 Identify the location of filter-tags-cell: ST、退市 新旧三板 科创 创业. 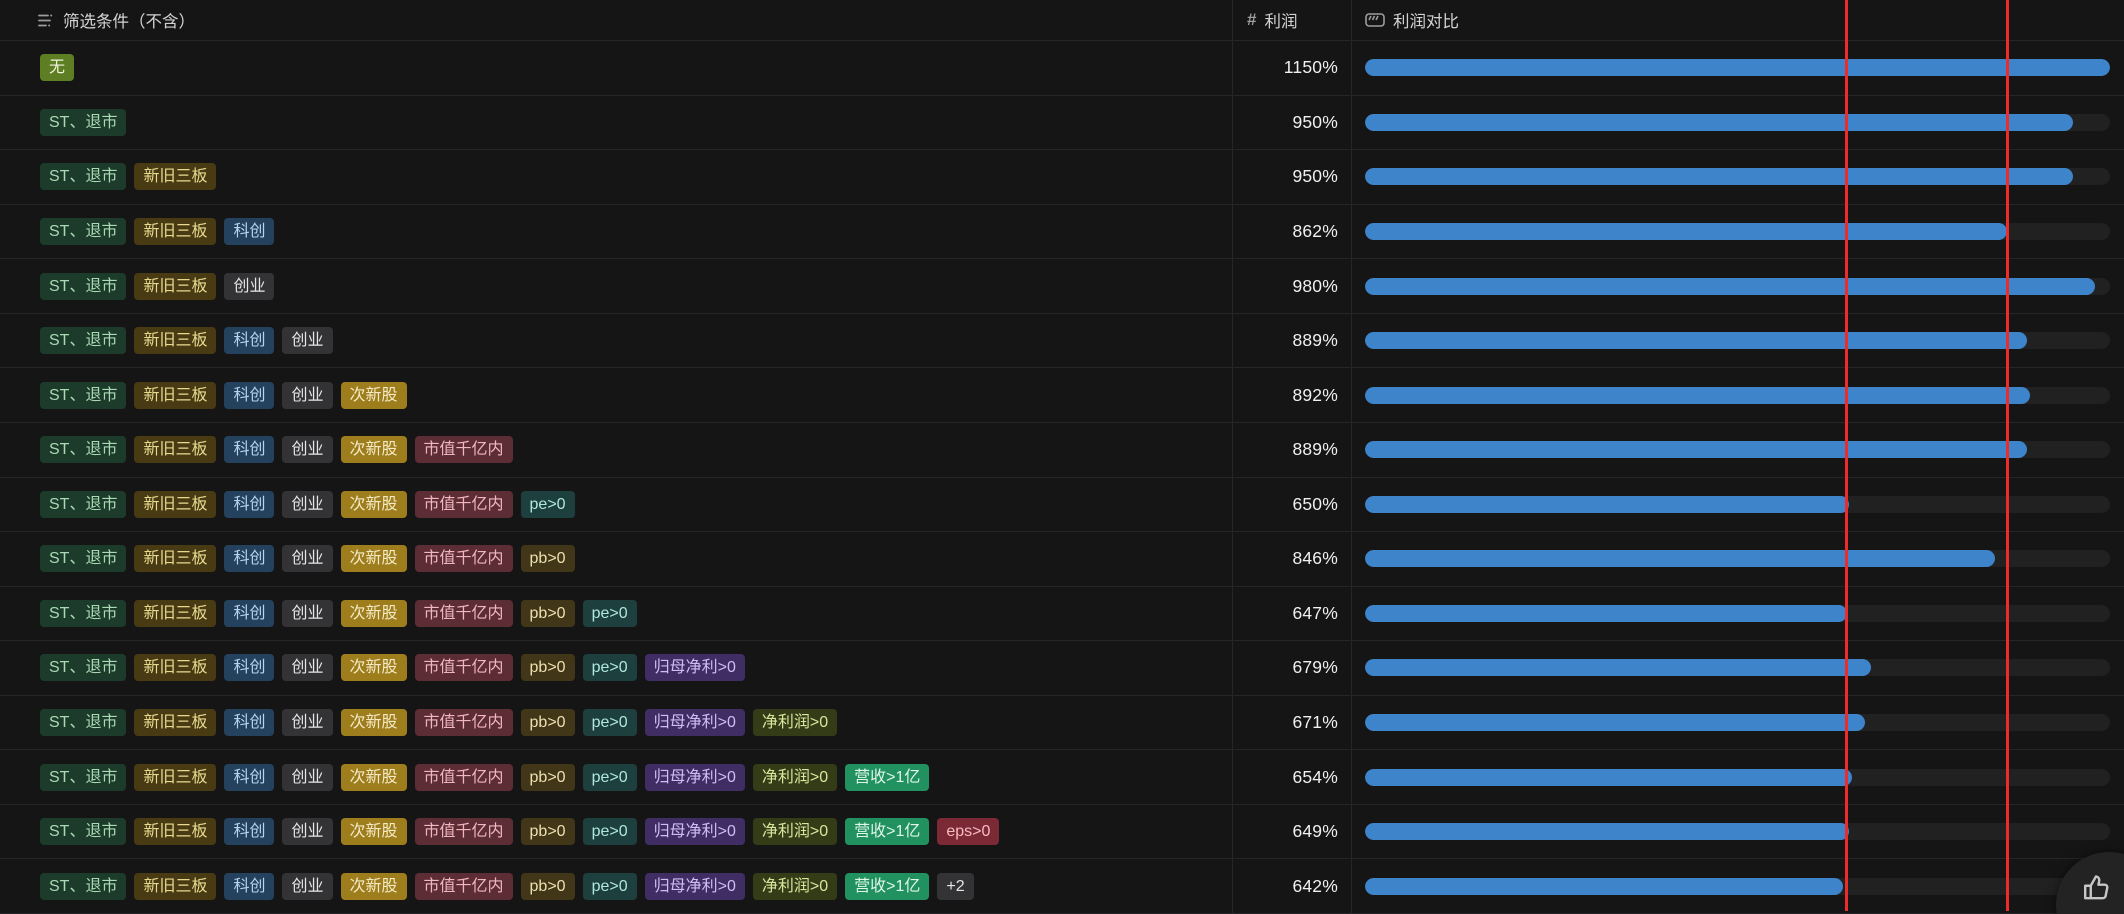
(616, 340).